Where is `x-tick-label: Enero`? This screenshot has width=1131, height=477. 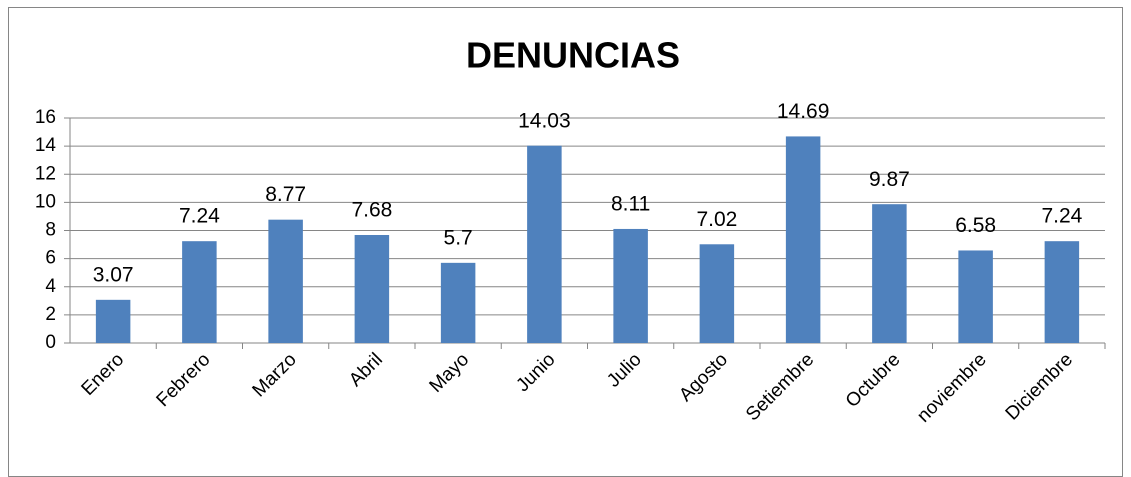
x-tick-label: Enero is located at coordinates (103, 374).